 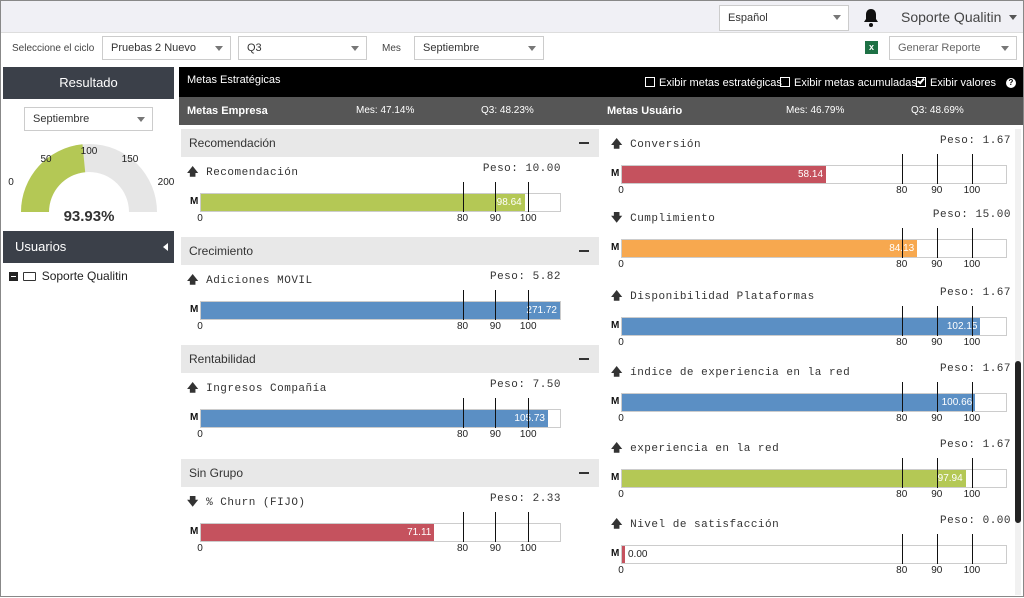 I want to click on metric-name: experiencia en la red, so click(x=705, y=449).